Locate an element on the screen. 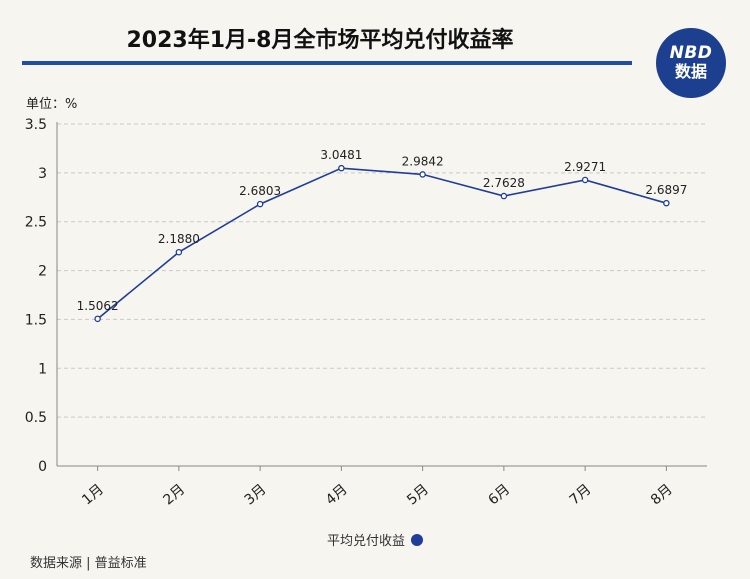  chart-title: 2023年1月-8月全市场平均兑付收益率 is located at coordinates (320, 40).